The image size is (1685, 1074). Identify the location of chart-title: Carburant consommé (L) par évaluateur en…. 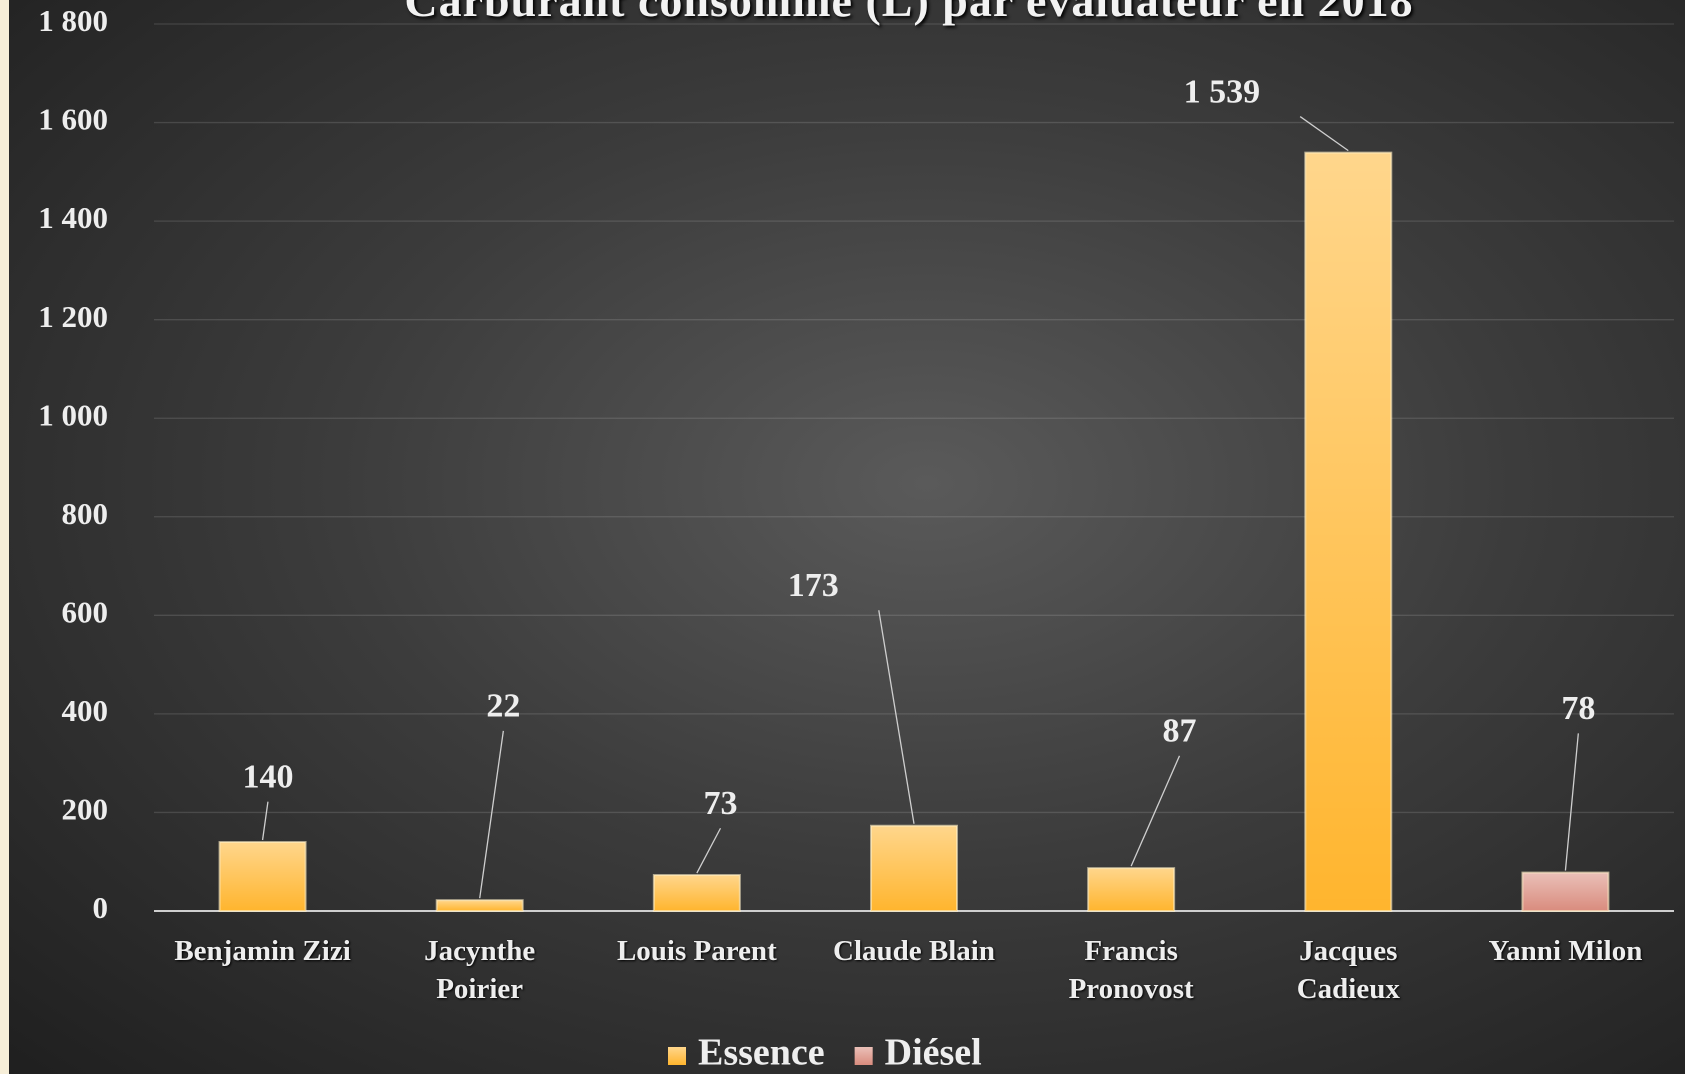
(909, 13).